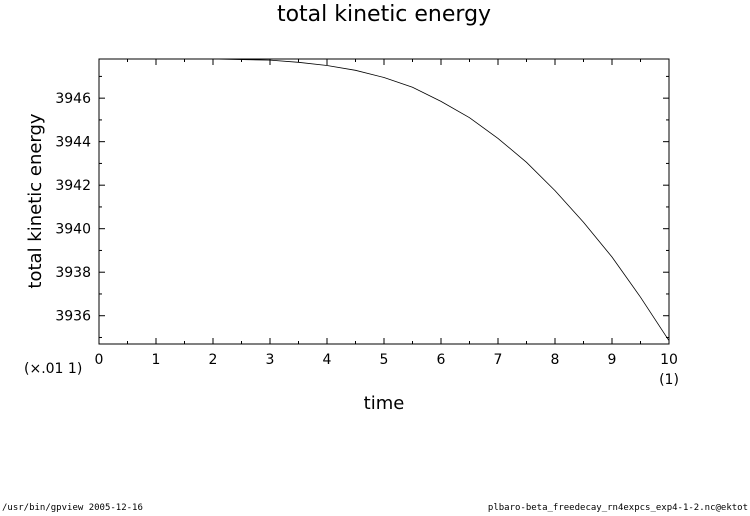 The width and height of the screenshot is (750, 516). Describe the element at coordinates (498, 360) in the screenshot. I see `x-tick-label: 7` at that location.